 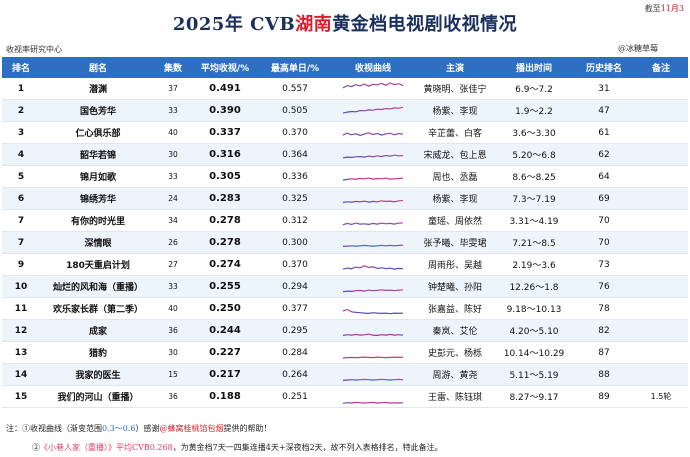 What do you see at coordinates (604, 330) in the screenshot?
I see `history-rank-cell: 82` at bounding box center [604, 330].